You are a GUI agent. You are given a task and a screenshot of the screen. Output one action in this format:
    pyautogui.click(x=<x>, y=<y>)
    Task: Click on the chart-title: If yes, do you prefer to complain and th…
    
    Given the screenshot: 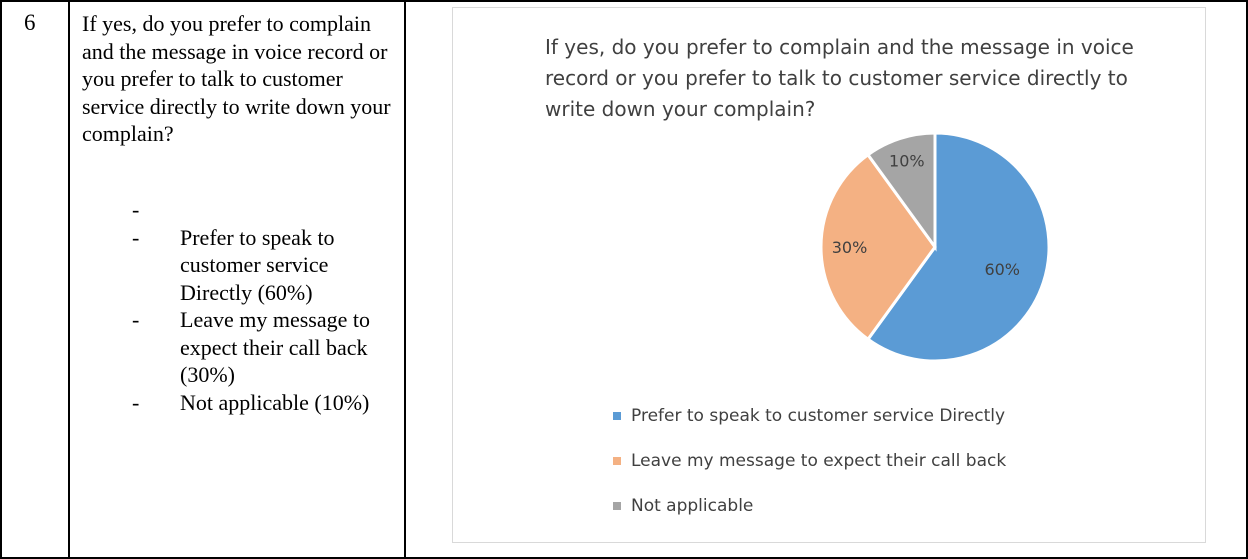 What is the action you would take?
    pyautogui.click(x=839, y=78)
    